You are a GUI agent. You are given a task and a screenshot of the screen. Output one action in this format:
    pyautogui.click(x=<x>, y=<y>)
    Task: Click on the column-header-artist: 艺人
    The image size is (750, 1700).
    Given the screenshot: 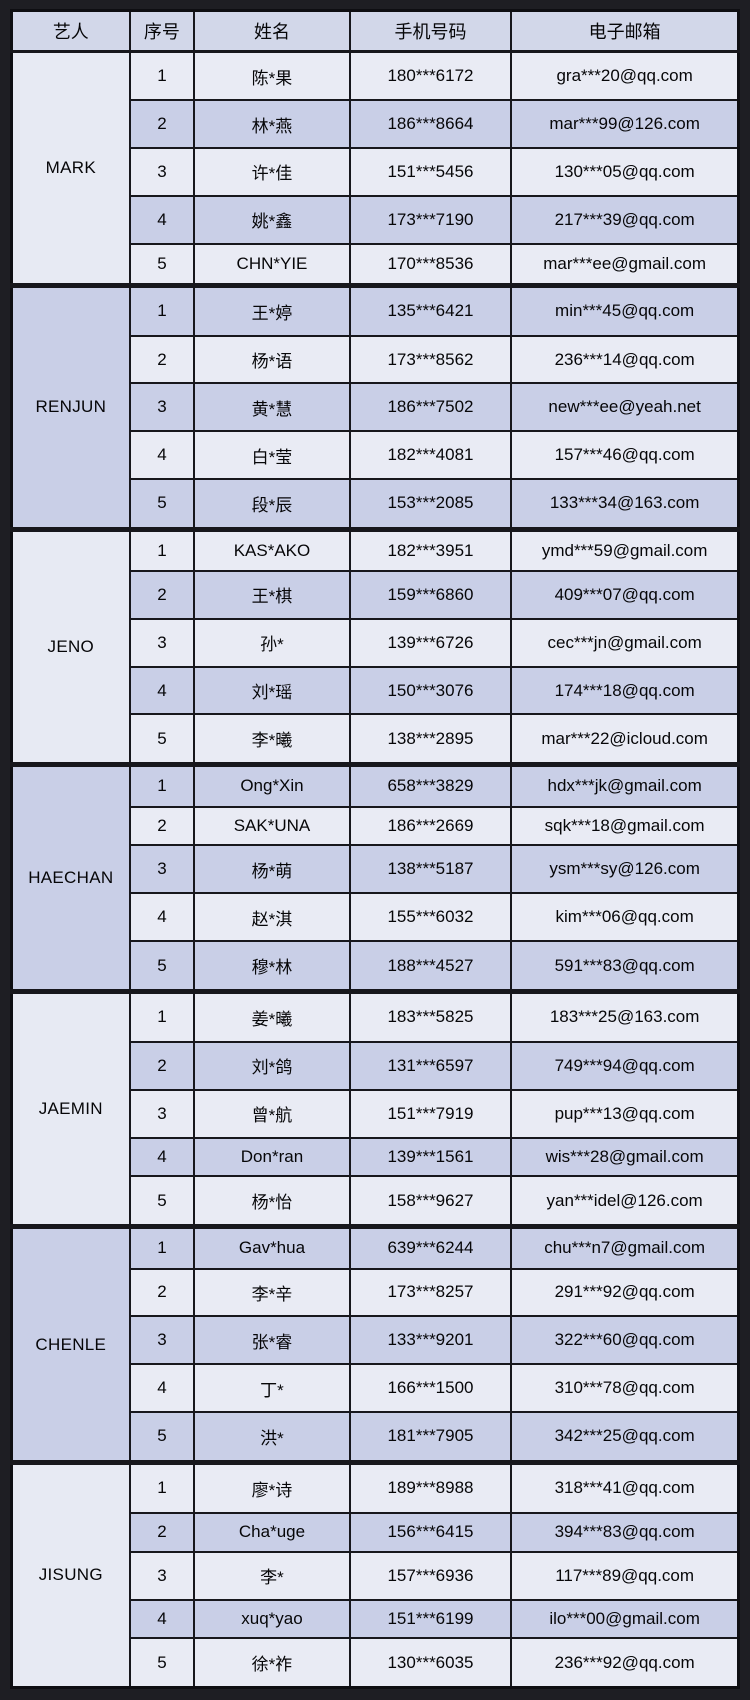 What is the action you would take?
    pyautogui.click(x=70, y=31)
    